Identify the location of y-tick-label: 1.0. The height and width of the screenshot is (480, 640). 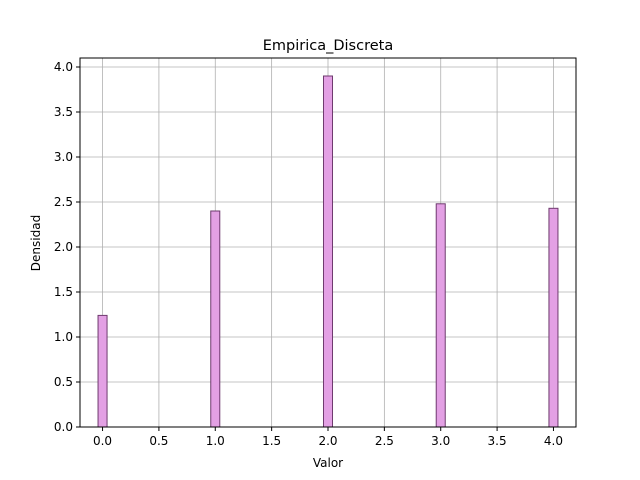
(63, 337).